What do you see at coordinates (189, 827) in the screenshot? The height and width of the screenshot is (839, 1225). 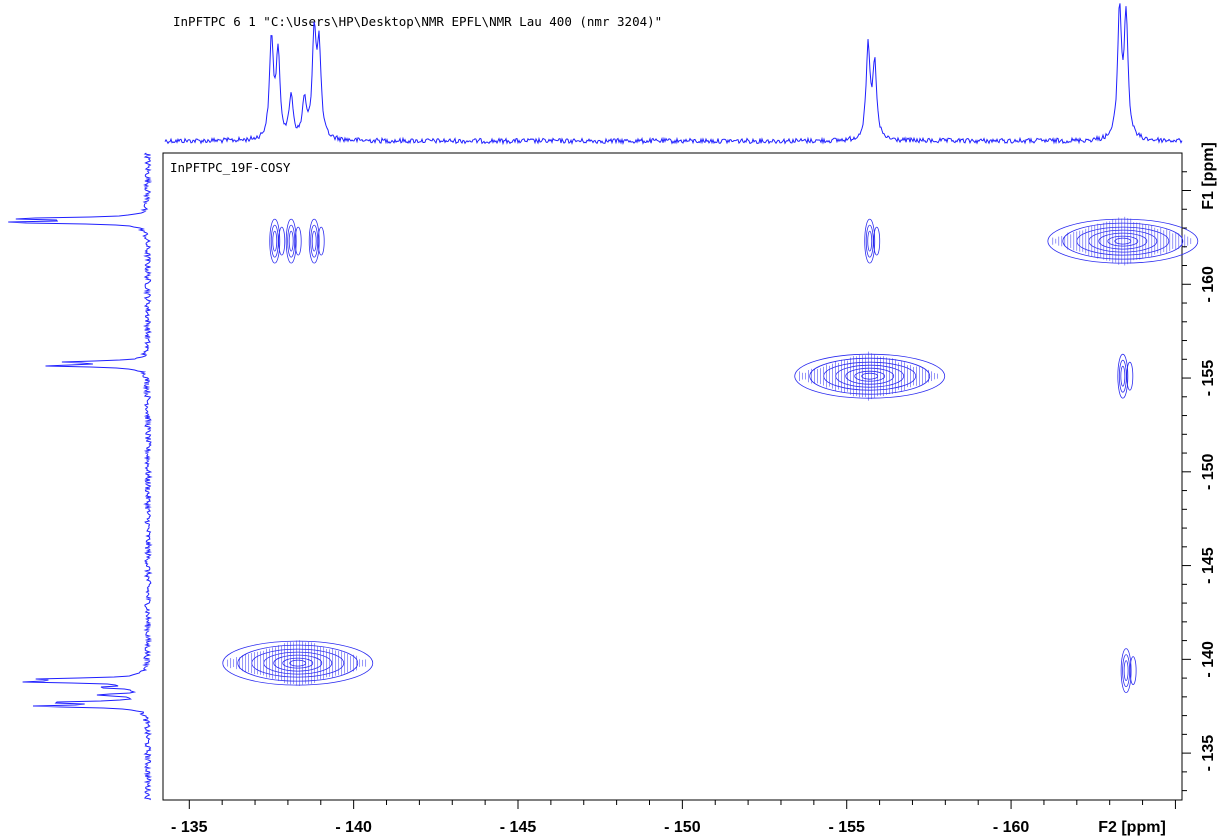 I see `x-tick-label: - 135` at bounding box center [189, 827].